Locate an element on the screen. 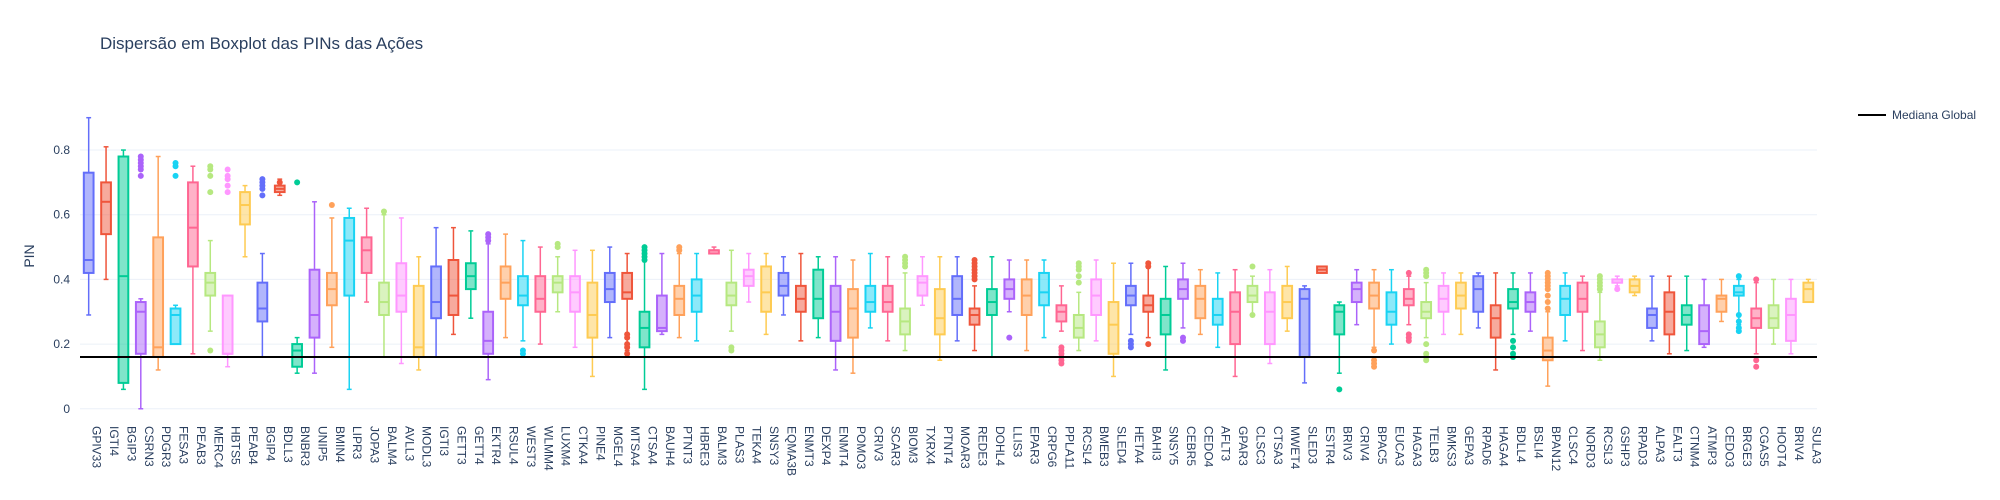 This screenshot has width=2000, height=500. box-rcsl3 is located at coordinates (1600, 317).